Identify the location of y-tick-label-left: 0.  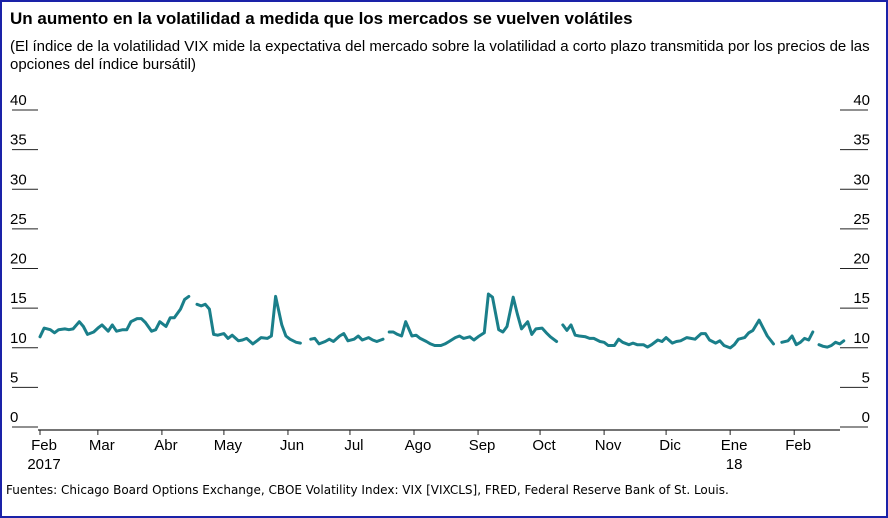
(14, 417).